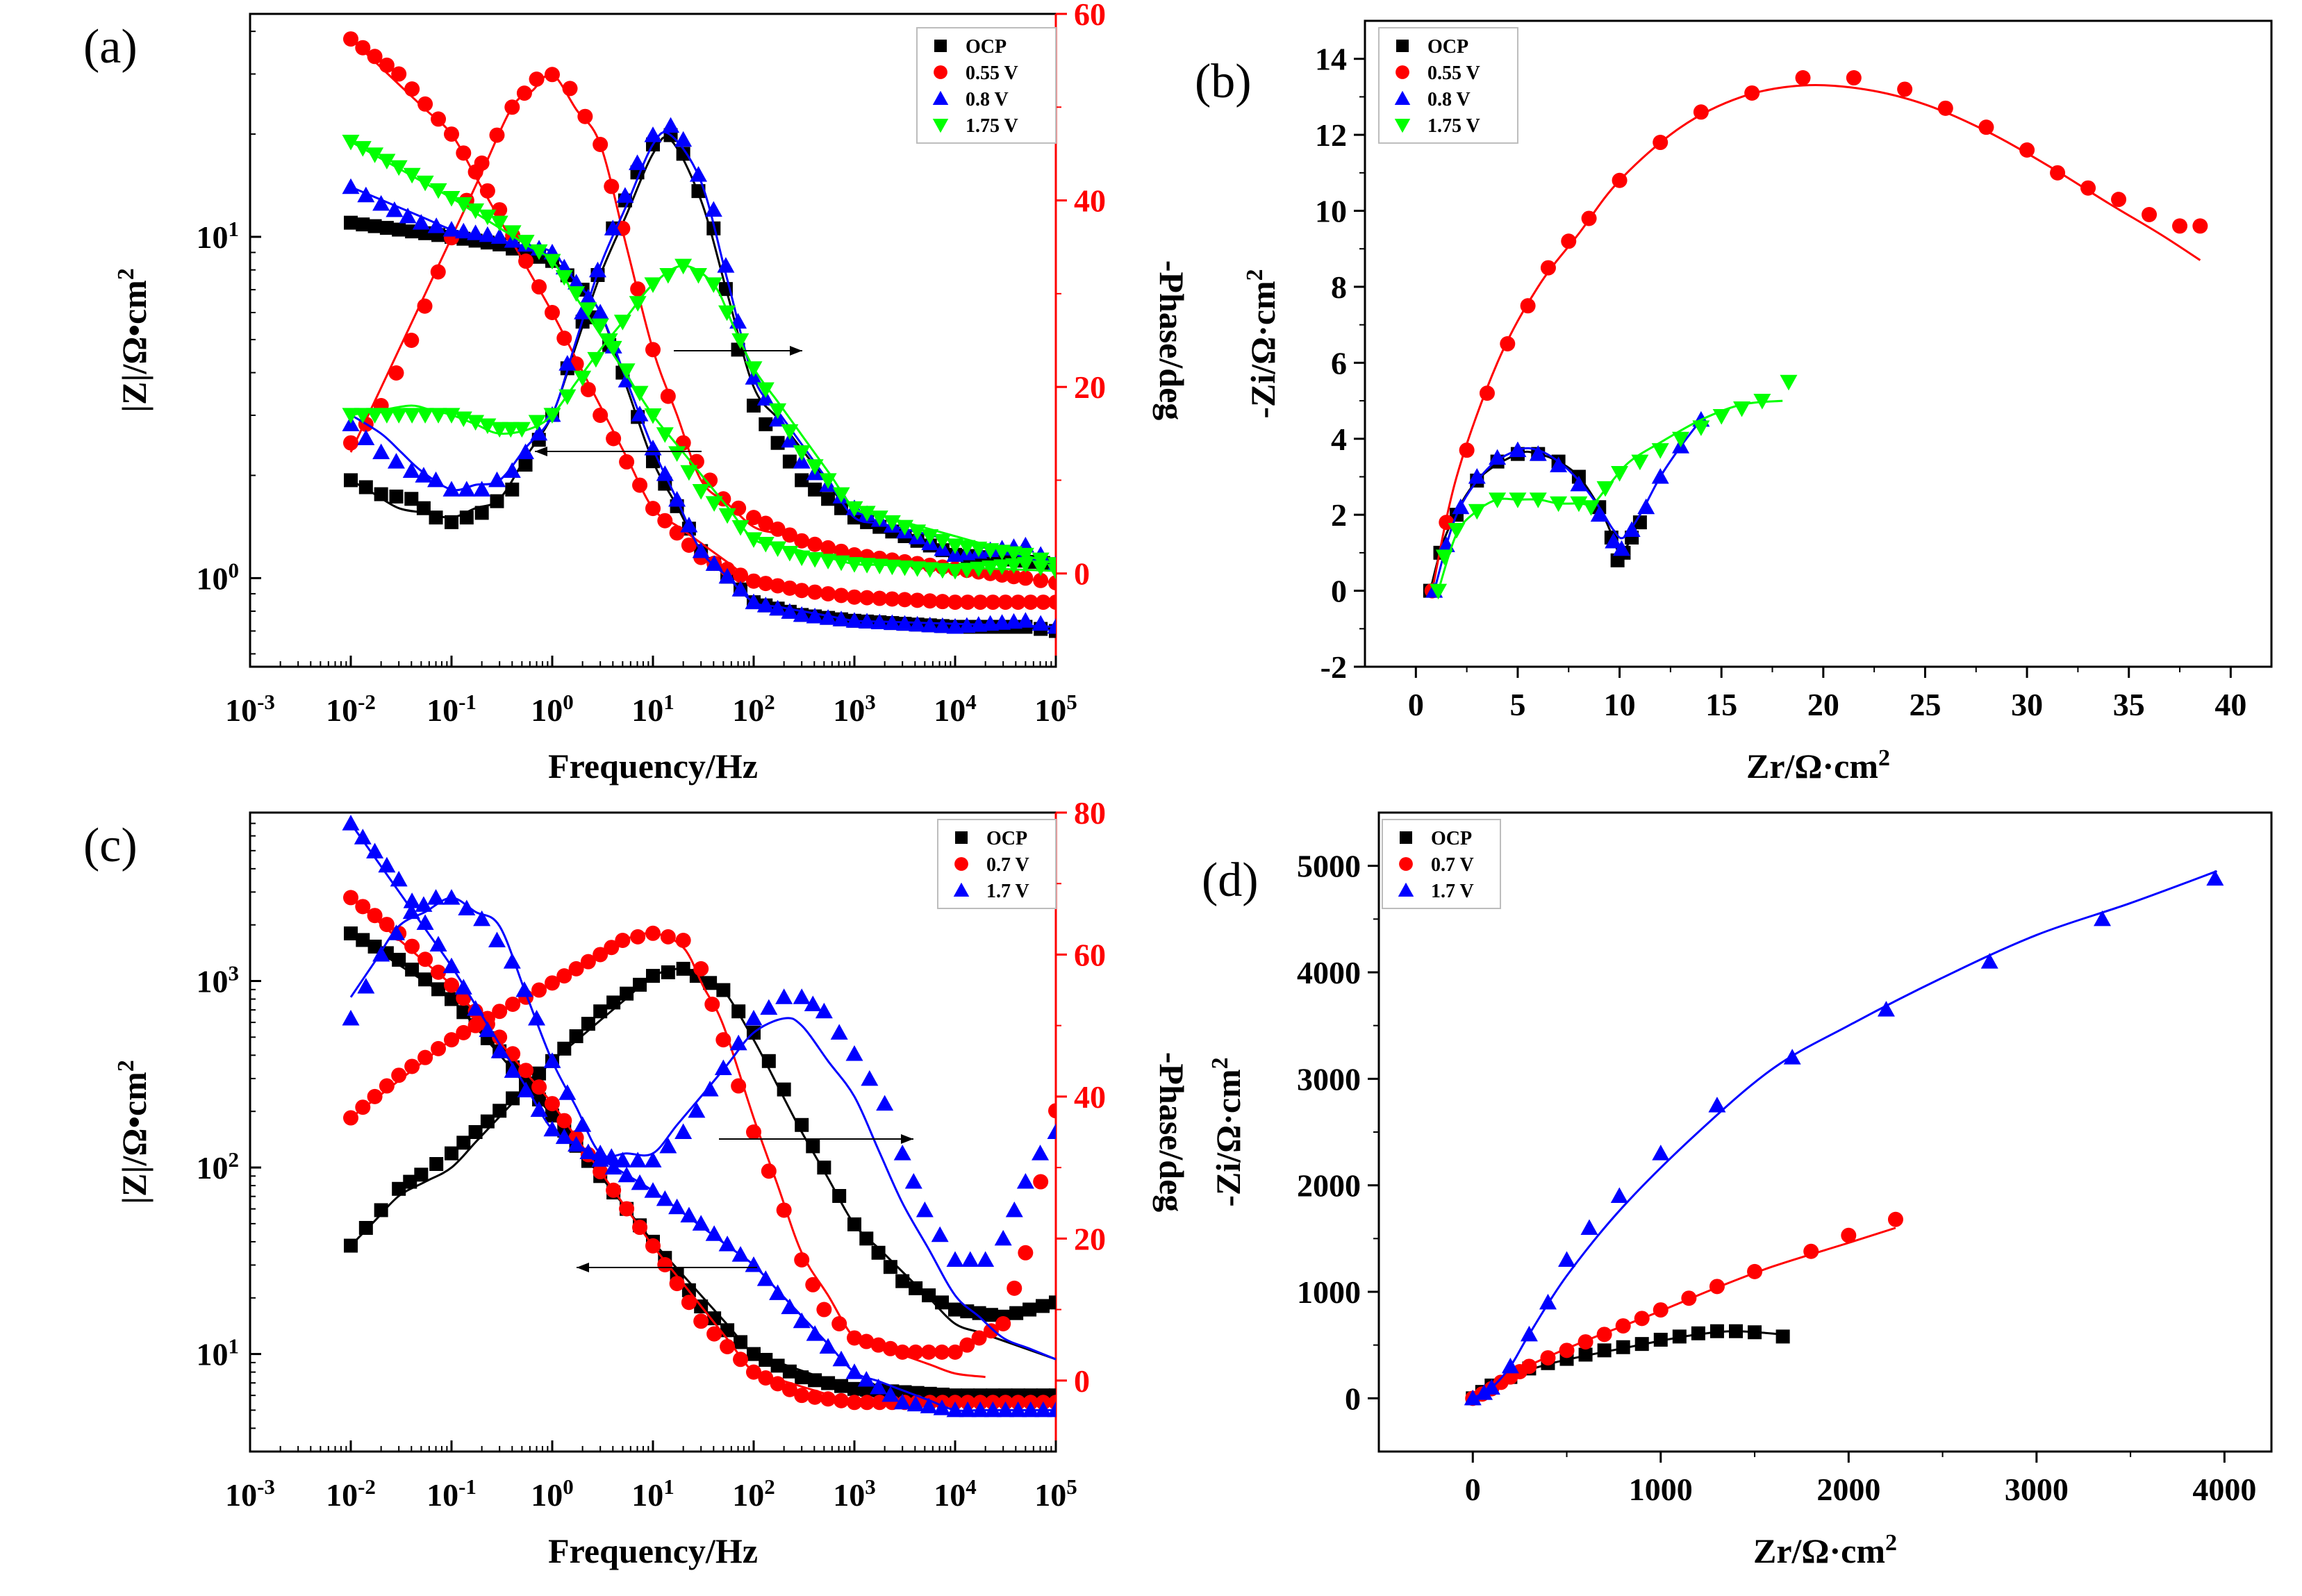 Image resolution: width=2302 pixels, height=1596 pixels. Describe the element at coordinates (1845, 1134) in the screenshot. I see `fit-line` at that location.